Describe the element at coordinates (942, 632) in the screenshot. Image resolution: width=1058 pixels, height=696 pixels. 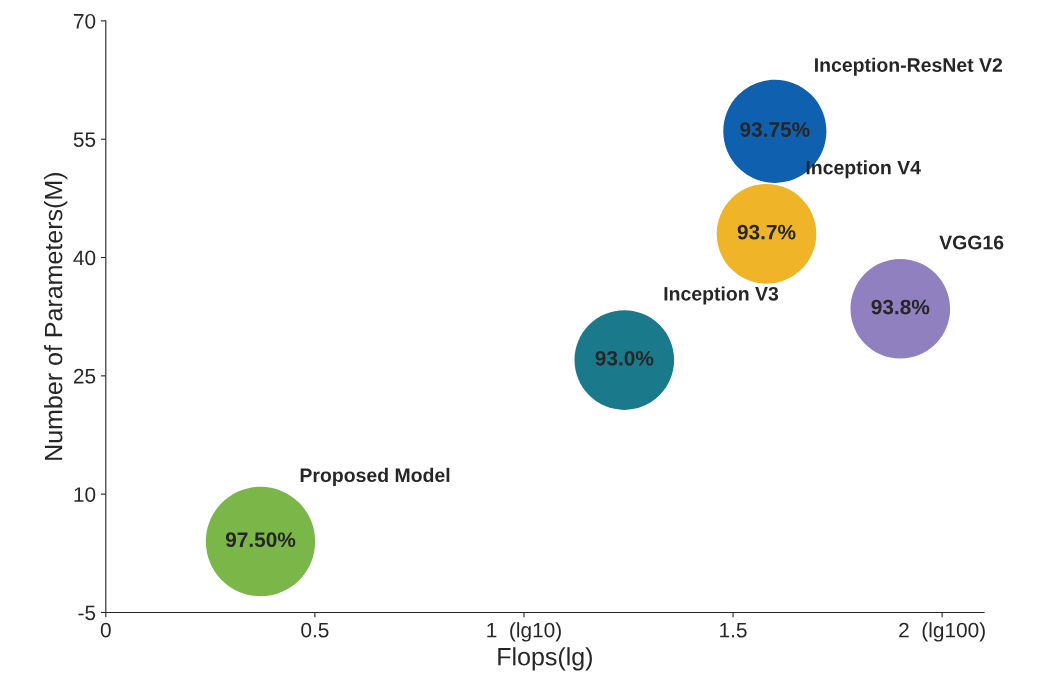
I see `x-tick-label: 2 (lg100)` at that location.